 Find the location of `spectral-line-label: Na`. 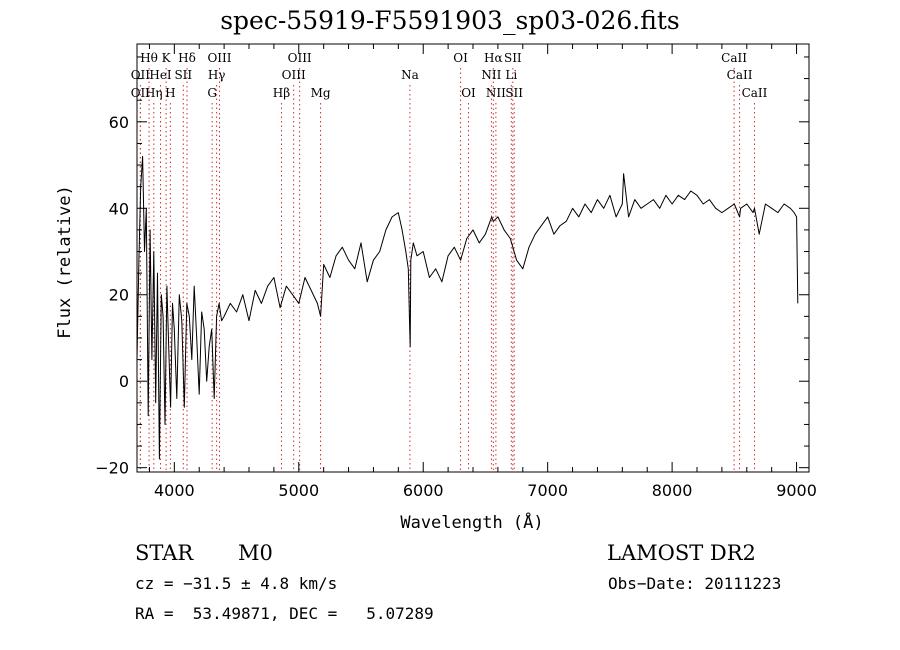

spectral-line-label: Na is located at coordinates (410, 75).